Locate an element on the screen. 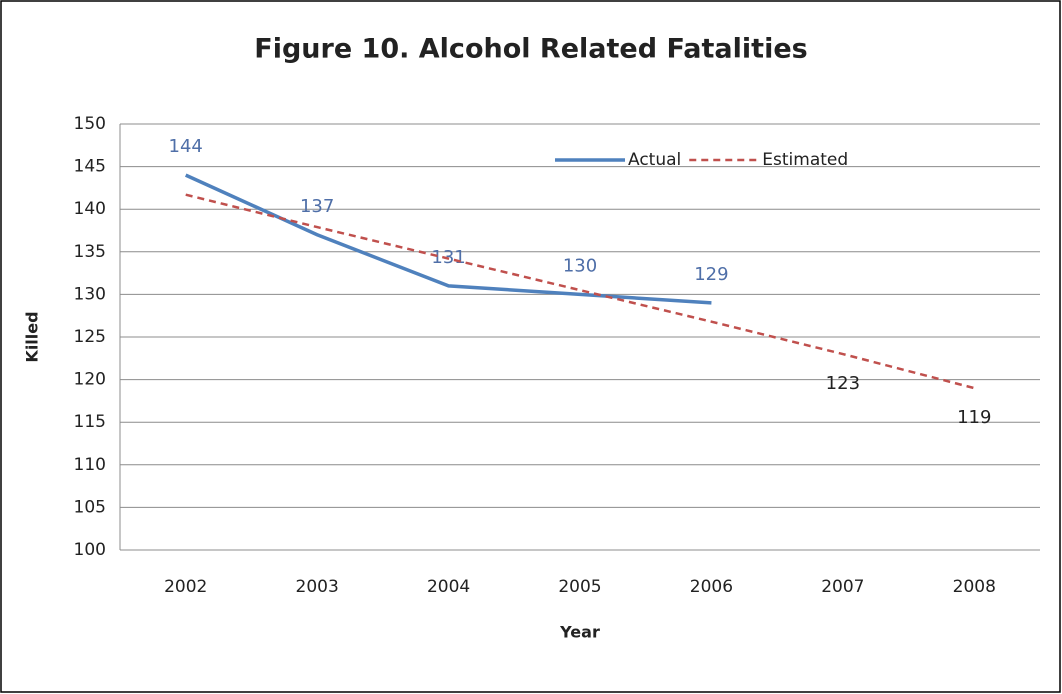 The width and height of the screenshot is (1062, 694). data-label: 129 is located at coordinates (711, 274).